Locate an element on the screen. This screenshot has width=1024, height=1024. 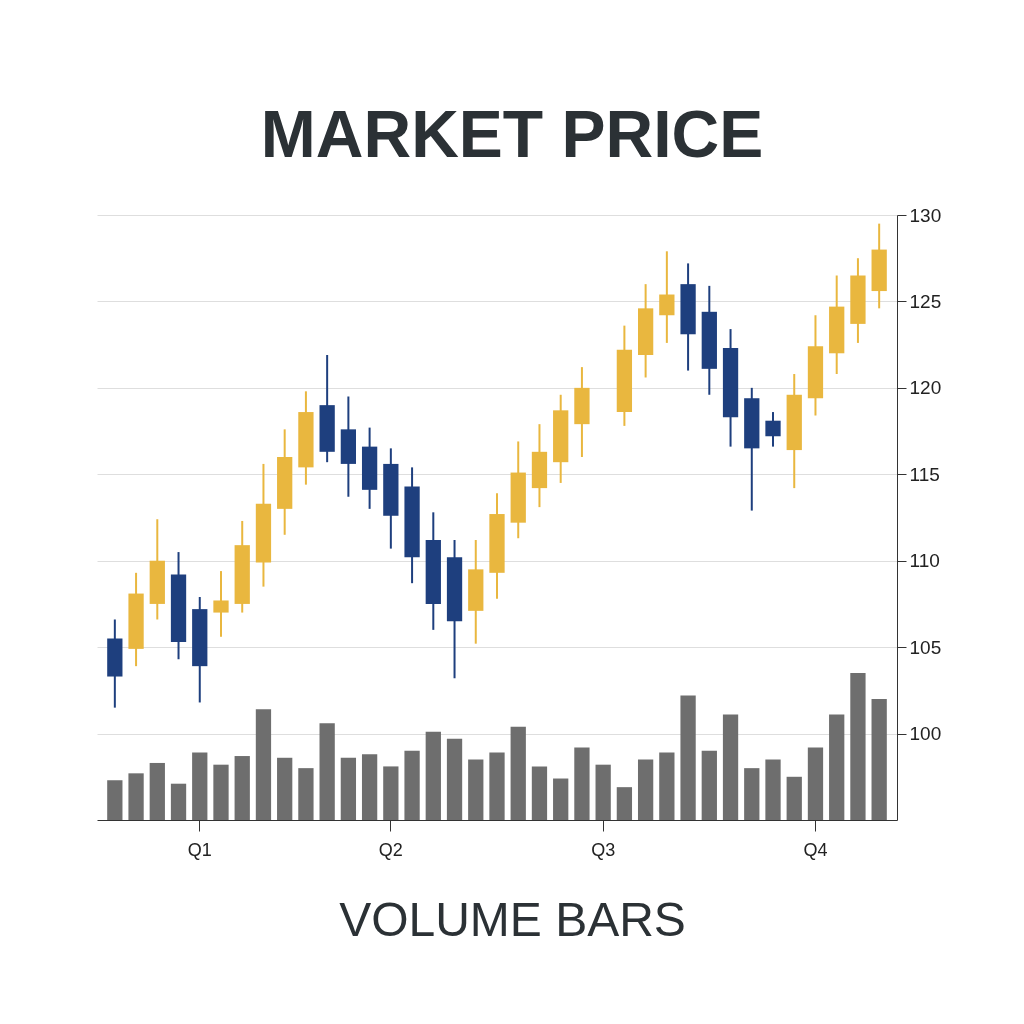
x-tick-label: Q4 is located at coordinates (815, 849).